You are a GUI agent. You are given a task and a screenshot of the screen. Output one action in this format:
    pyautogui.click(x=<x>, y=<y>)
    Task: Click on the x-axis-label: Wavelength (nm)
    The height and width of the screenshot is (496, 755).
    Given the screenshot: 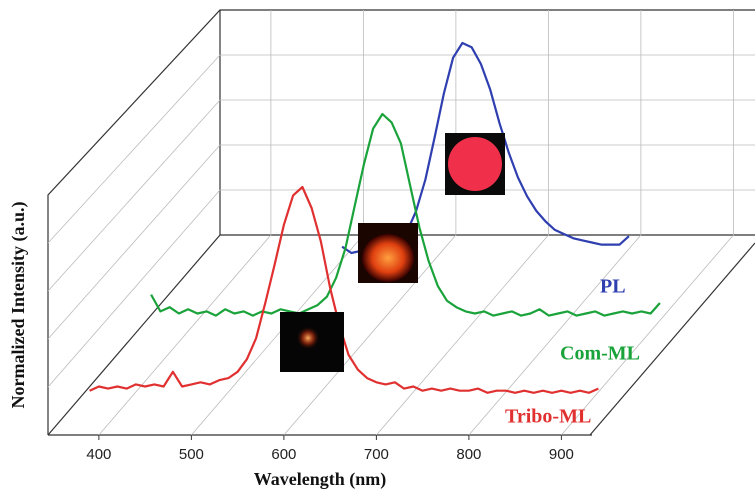 What is the action you would take?
    pyautogui.click(x=320, y=479)
    